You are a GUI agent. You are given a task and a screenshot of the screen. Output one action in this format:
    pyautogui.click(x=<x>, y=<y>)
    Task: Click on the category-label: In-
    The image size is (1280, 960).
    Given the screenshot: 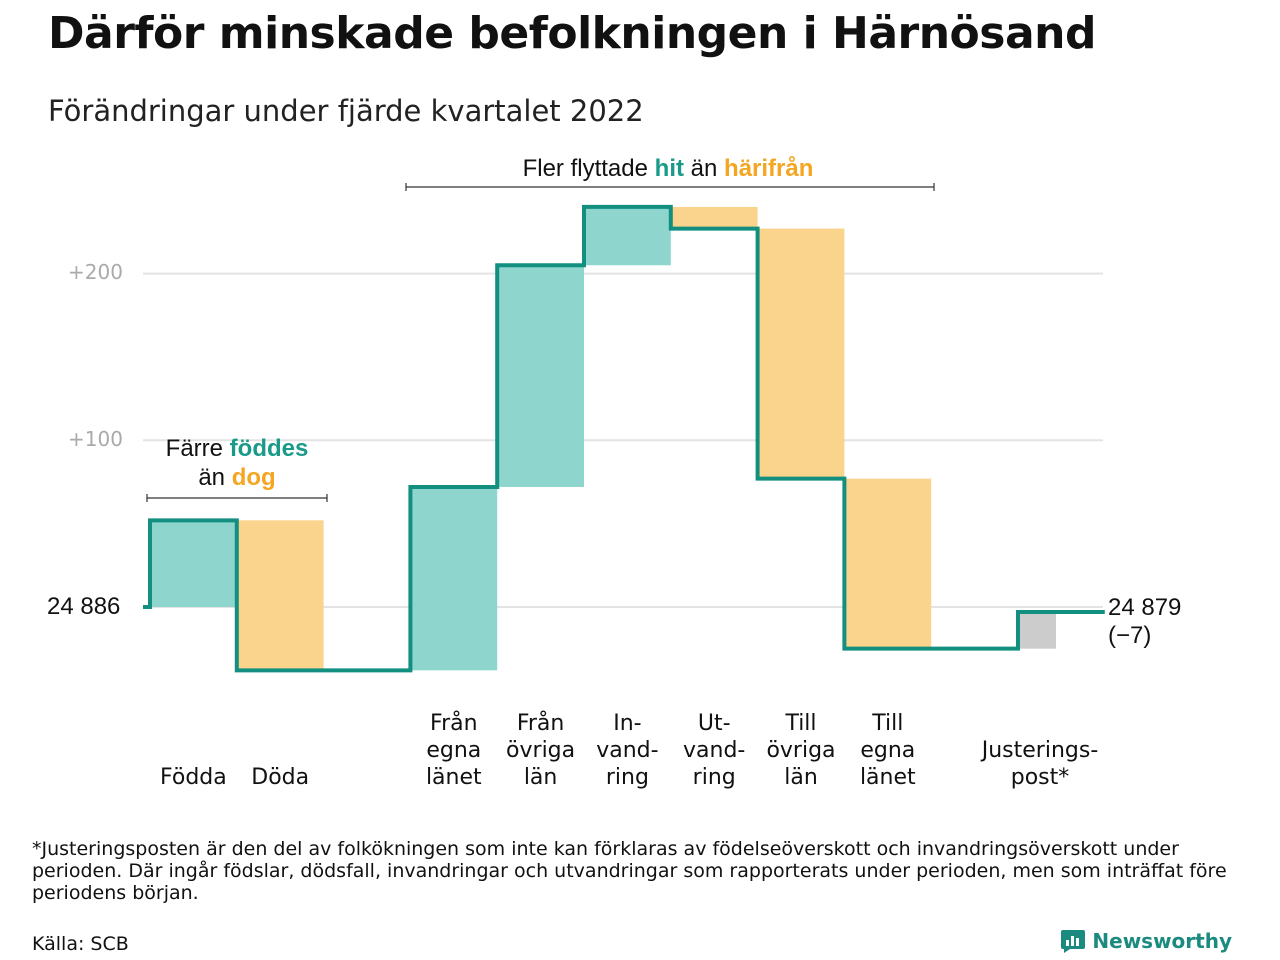 What is the action you would take?
    pyautogui.click(x=627, y=723)
    